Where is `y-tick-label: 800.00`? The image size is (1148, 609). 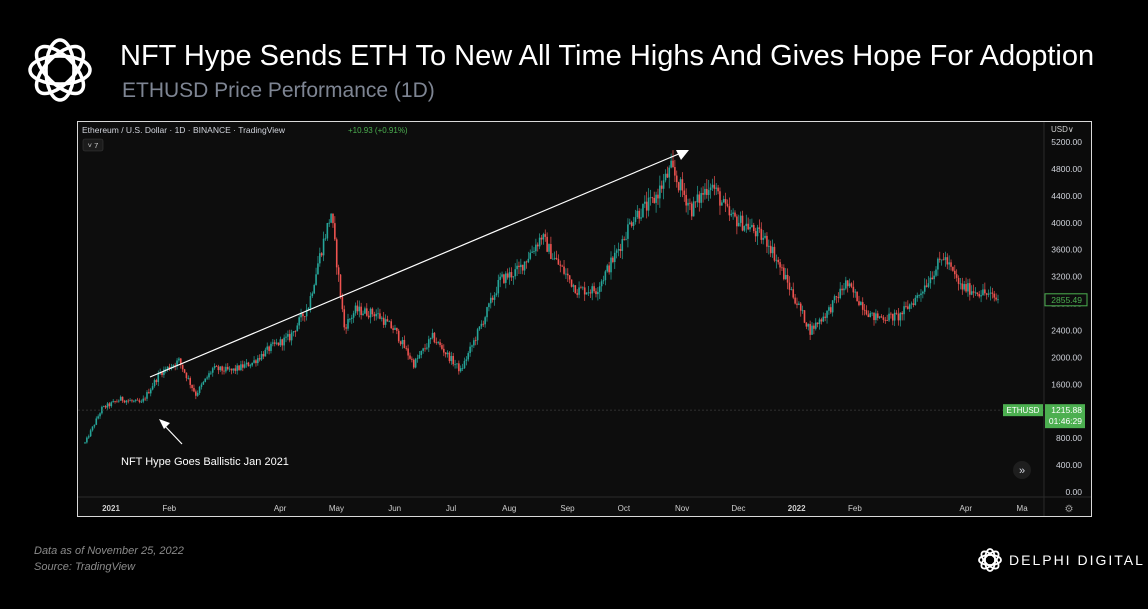
y-tick-label: 800.00 is located at coordinates (1069, 438).